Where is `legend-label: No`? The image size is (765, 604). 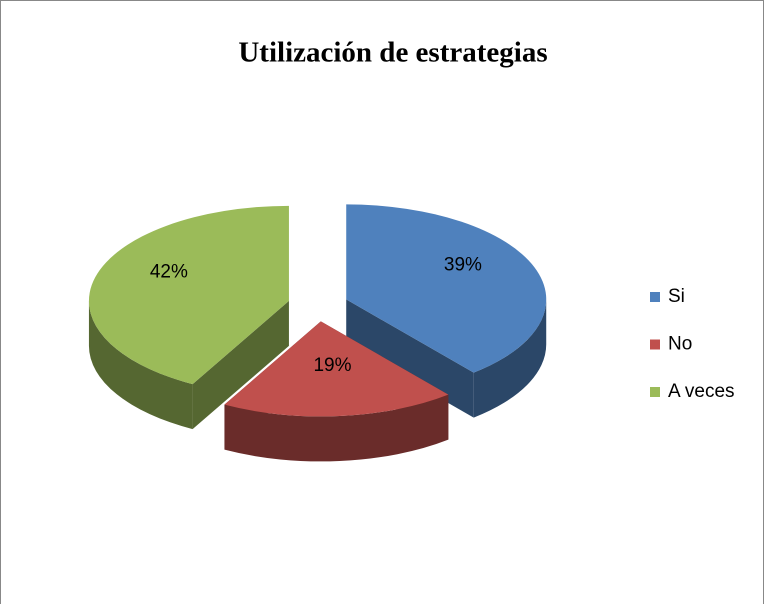 legend-label: No is located at coordinates (680, 344).